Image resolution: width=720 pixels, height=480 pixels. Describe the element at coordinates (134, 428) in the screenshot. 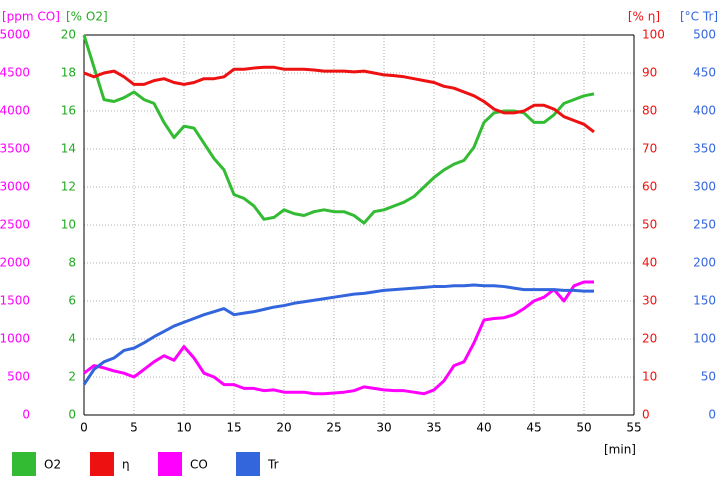

I see `x-tick-label: 5` at that location.